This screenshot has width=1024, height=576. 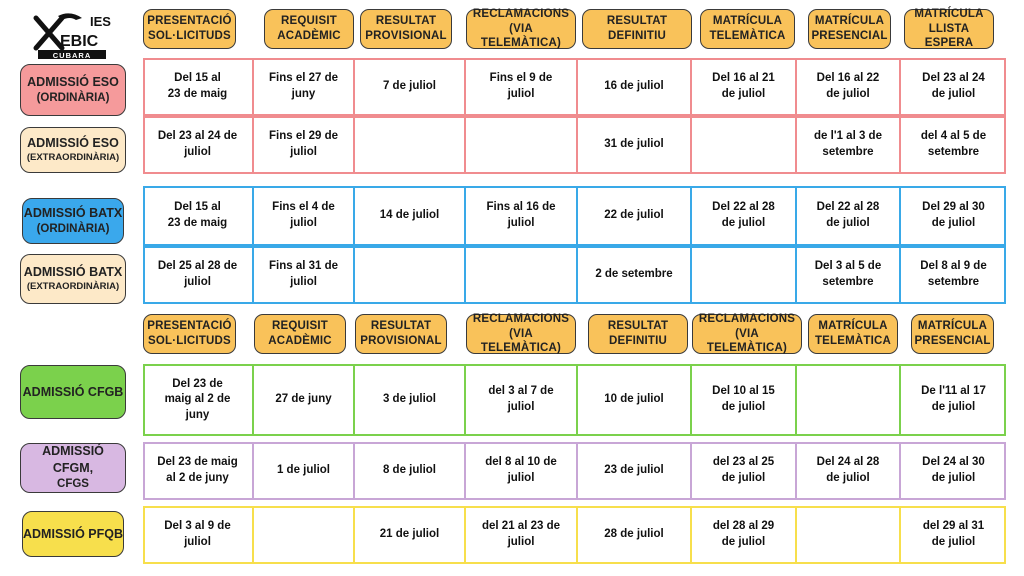 I want to click on row-label-4: ADMISSIÓ BATX (EXTRAORDINÀRIA), so click(x=73, y=279).